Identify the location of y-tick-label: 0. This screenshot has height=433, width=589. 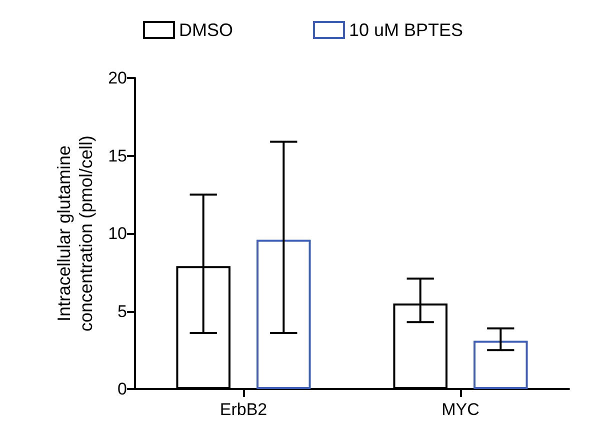
(122, 389).